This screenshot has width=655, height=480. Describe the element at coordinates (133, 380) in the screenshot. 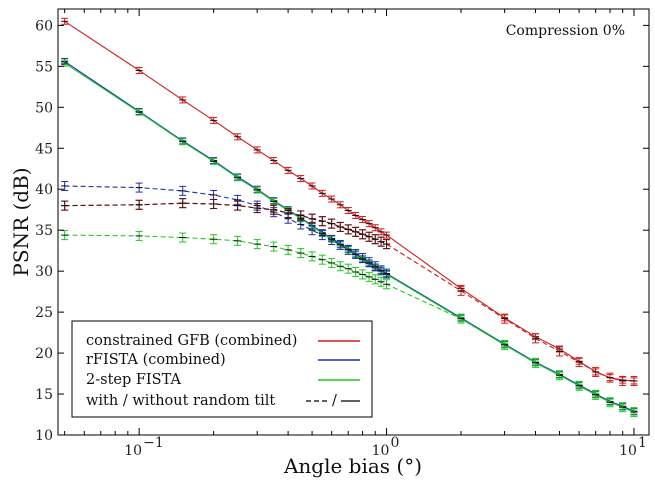

I see `legend-label-fista: 2-step FISTA` at that location.